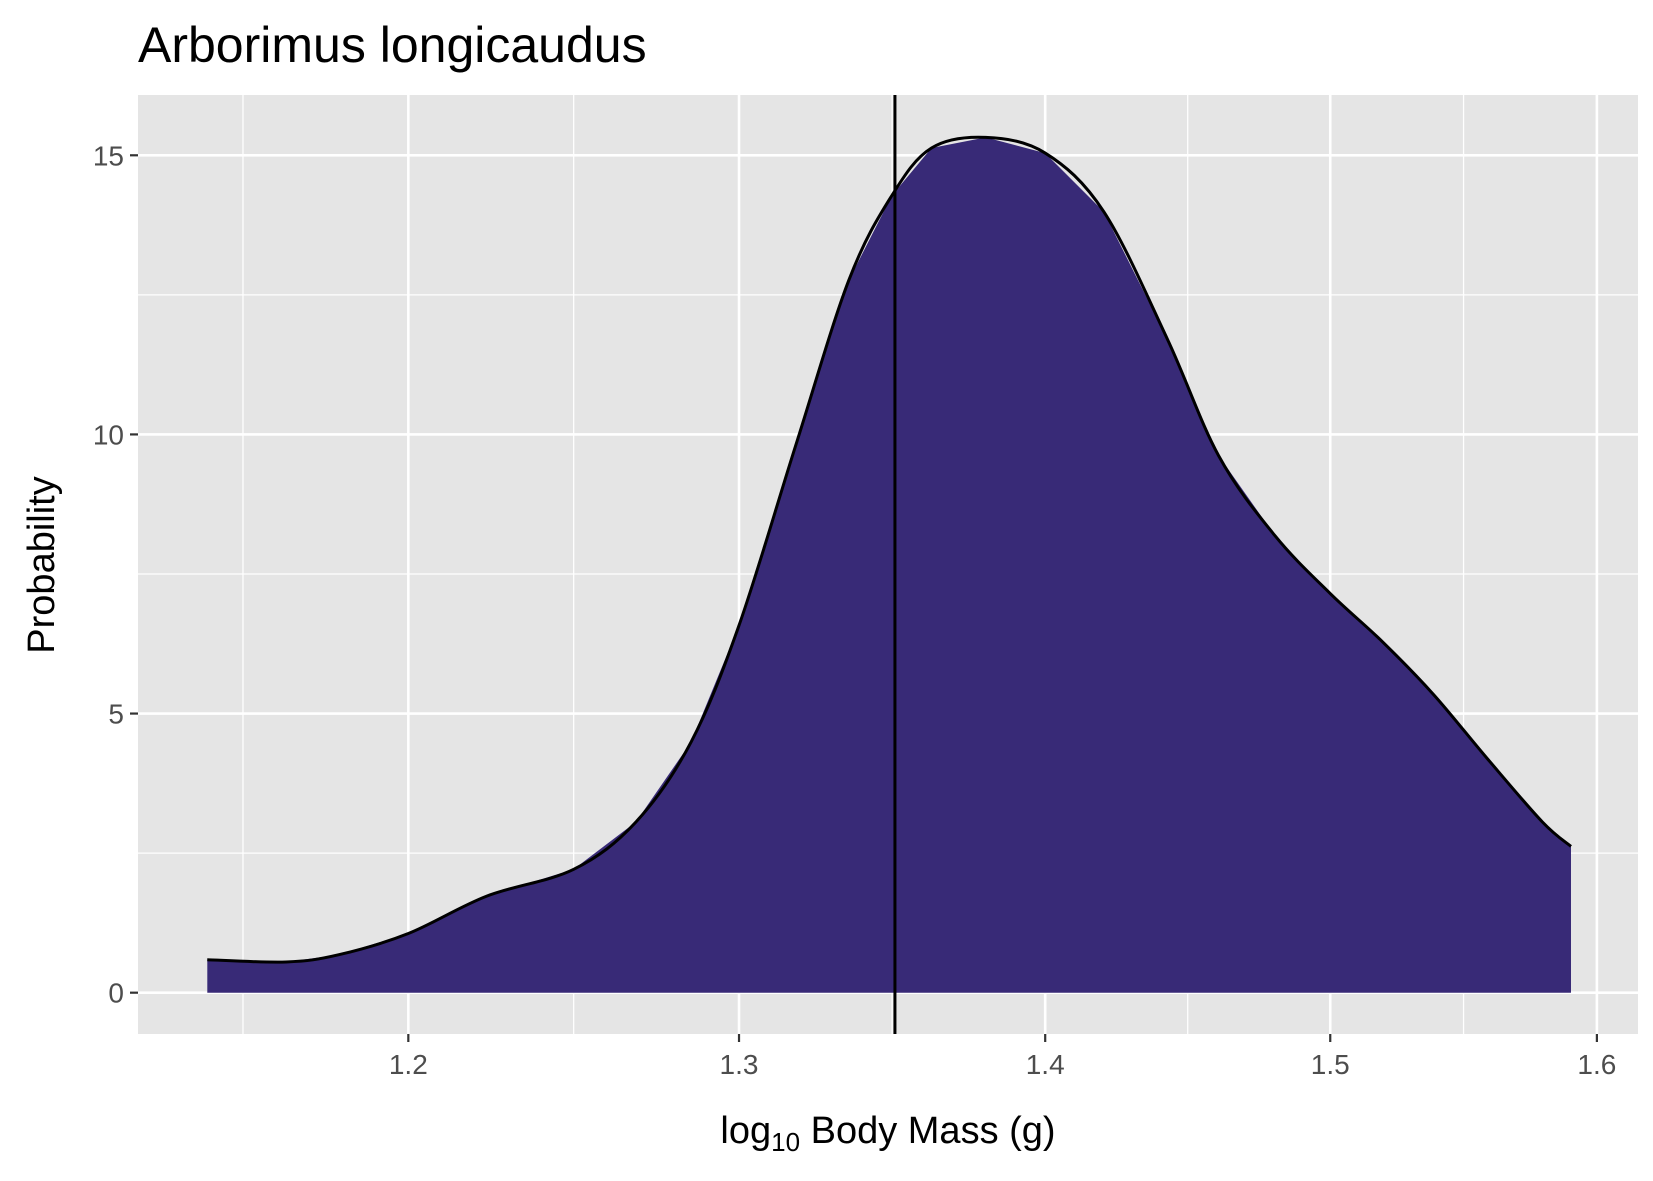 The height and width of the screenshot is (1181, 1653). I want to click on chart-title: Arborimus longicaudus, so click(392, 45).